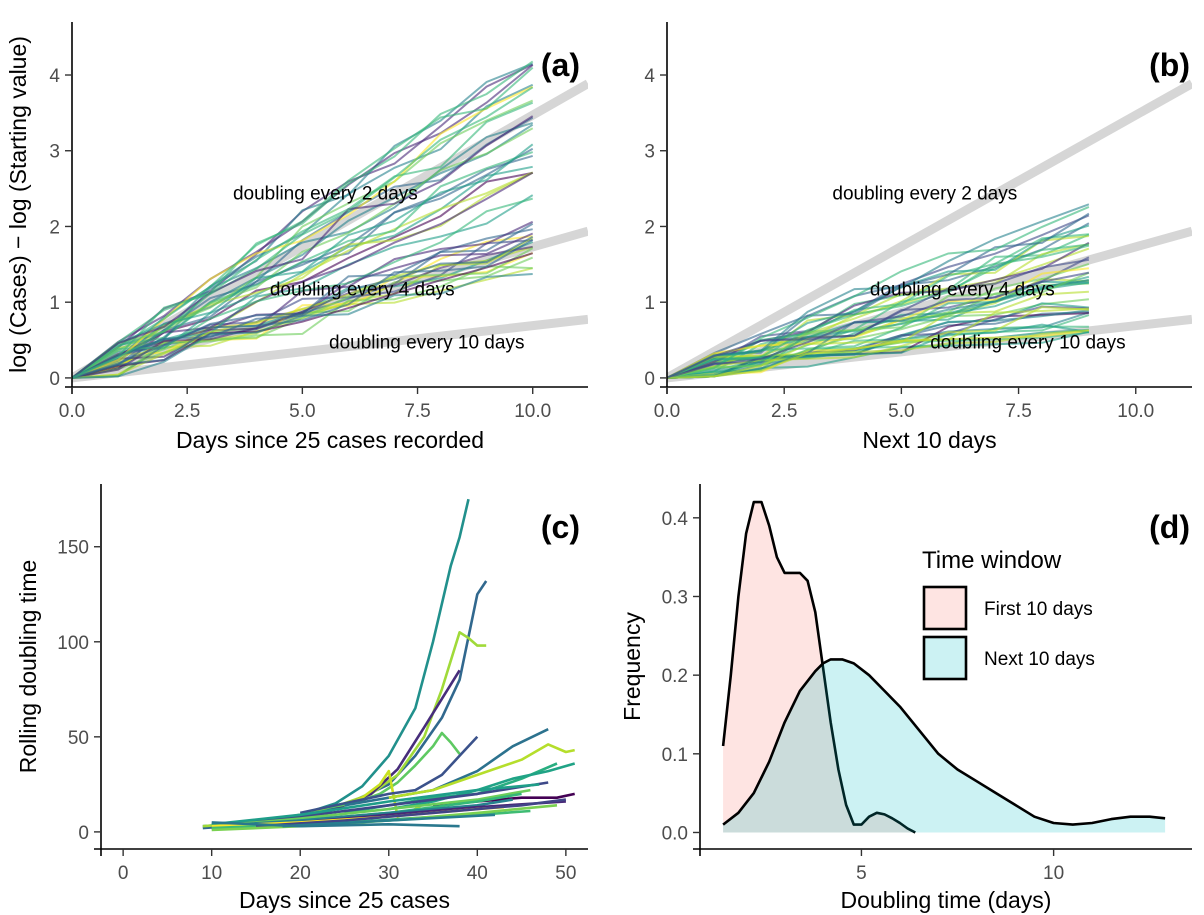  I want to click on reference-label-2: doubling every 10 days, so click(1027, 343).